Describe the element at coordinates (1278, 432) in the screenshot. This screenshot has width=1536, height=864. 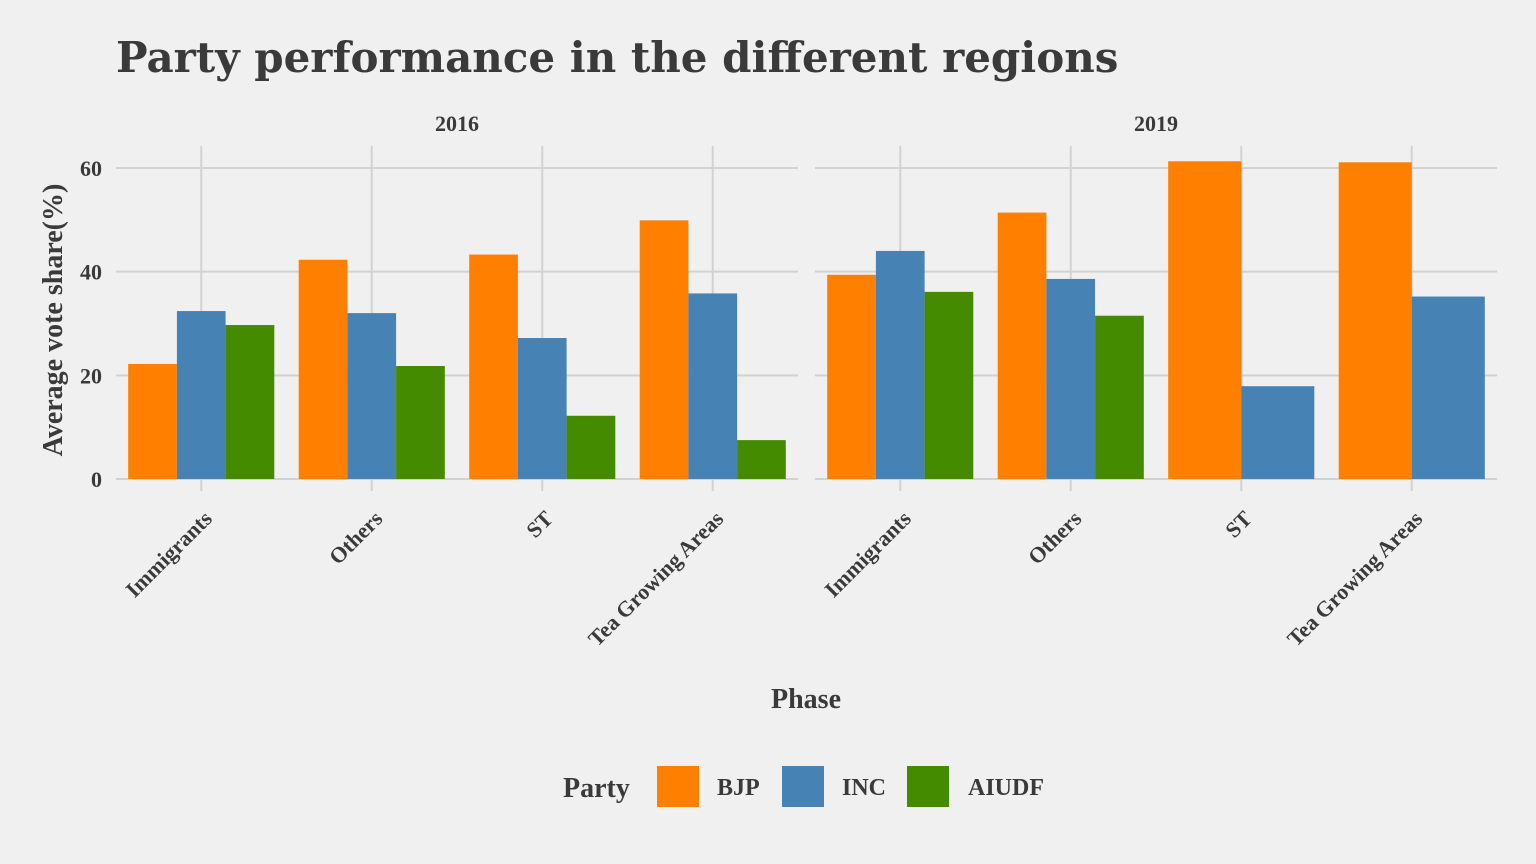
I see `bar-inc-2019-st` at that location.